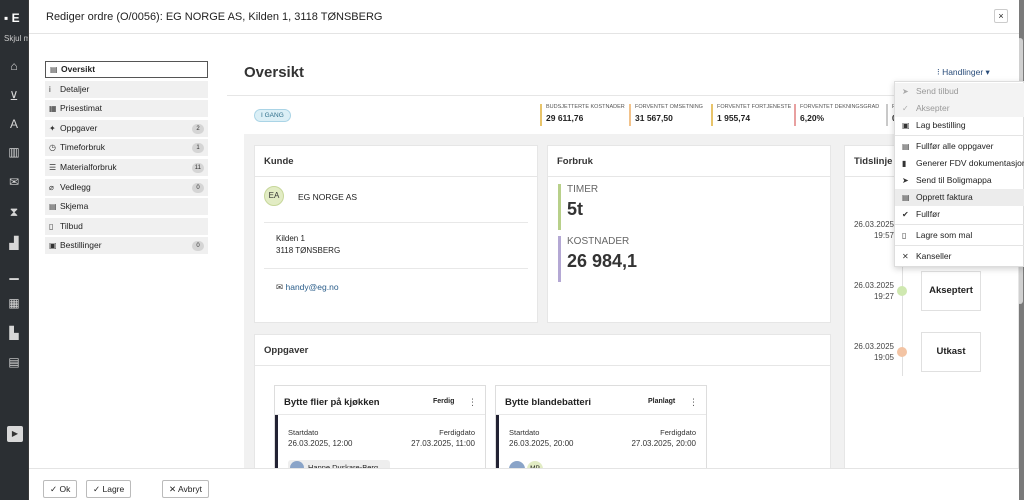 The image size is (1024, 500). Describe the element at coordinates (959, 91) in the screenshot. I see `menu-item-send-offer: ➤ Send tilbud` at that location.